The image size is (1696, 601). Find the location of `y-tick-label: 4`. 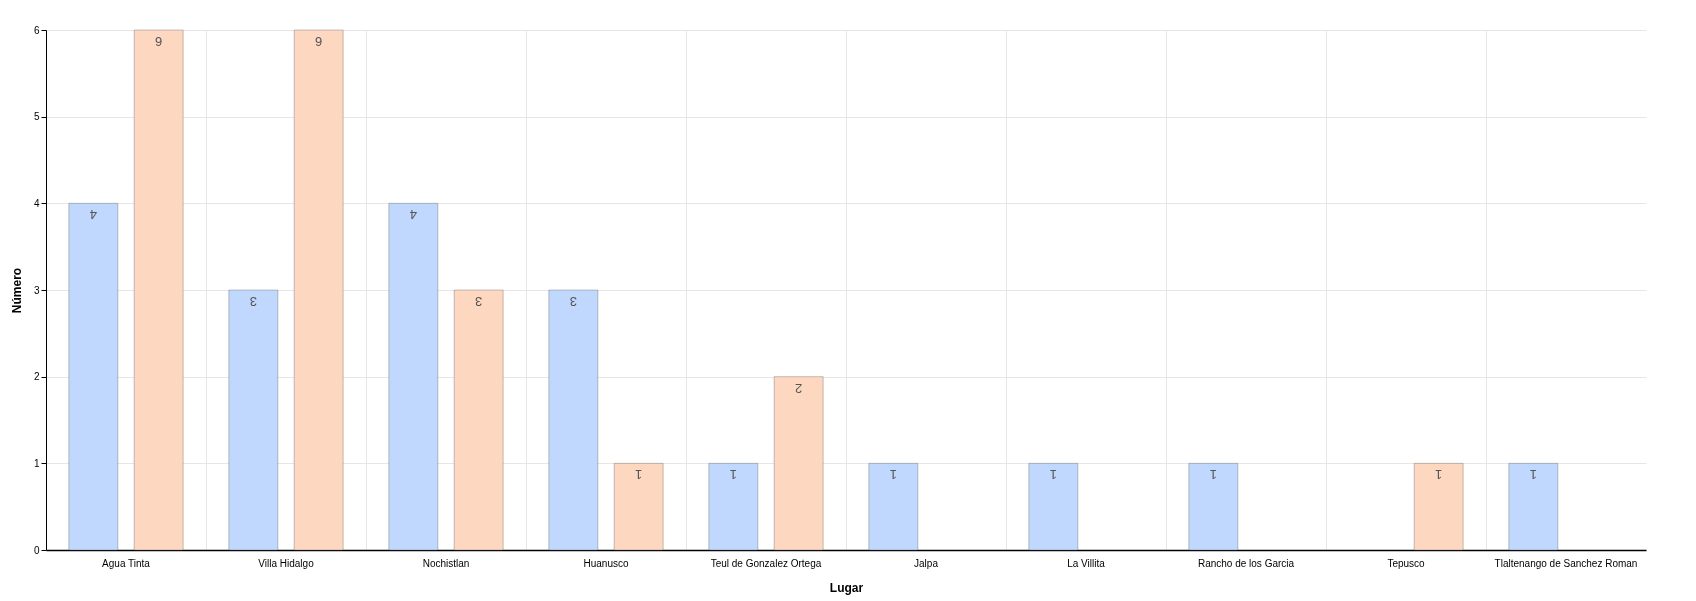

y-tick-label: 4 is located at coordinates (36, 203).